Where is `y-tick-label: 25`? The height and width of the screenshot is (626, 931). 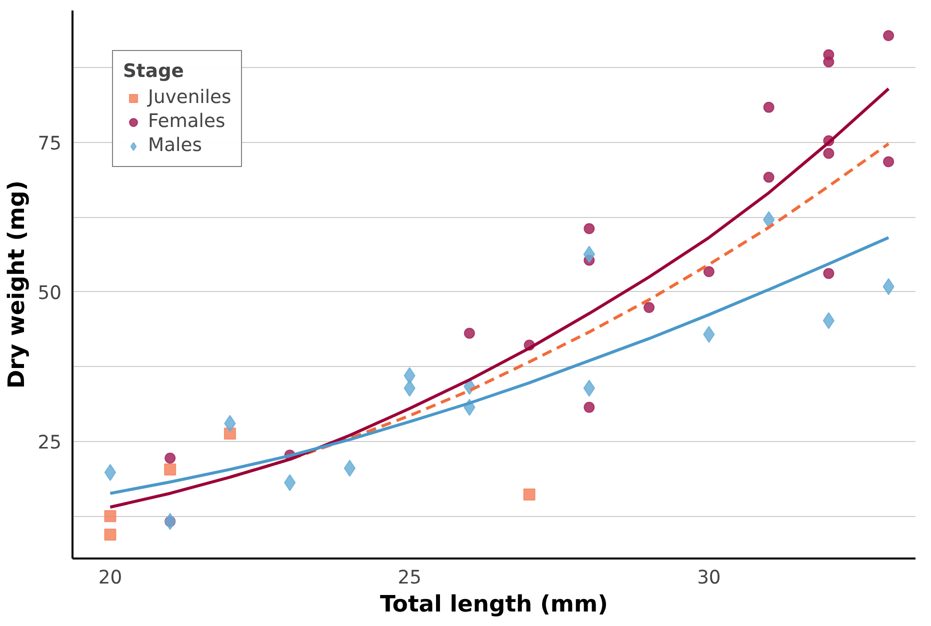 y-tick-label: 25 is located at coordinates (50, 443).